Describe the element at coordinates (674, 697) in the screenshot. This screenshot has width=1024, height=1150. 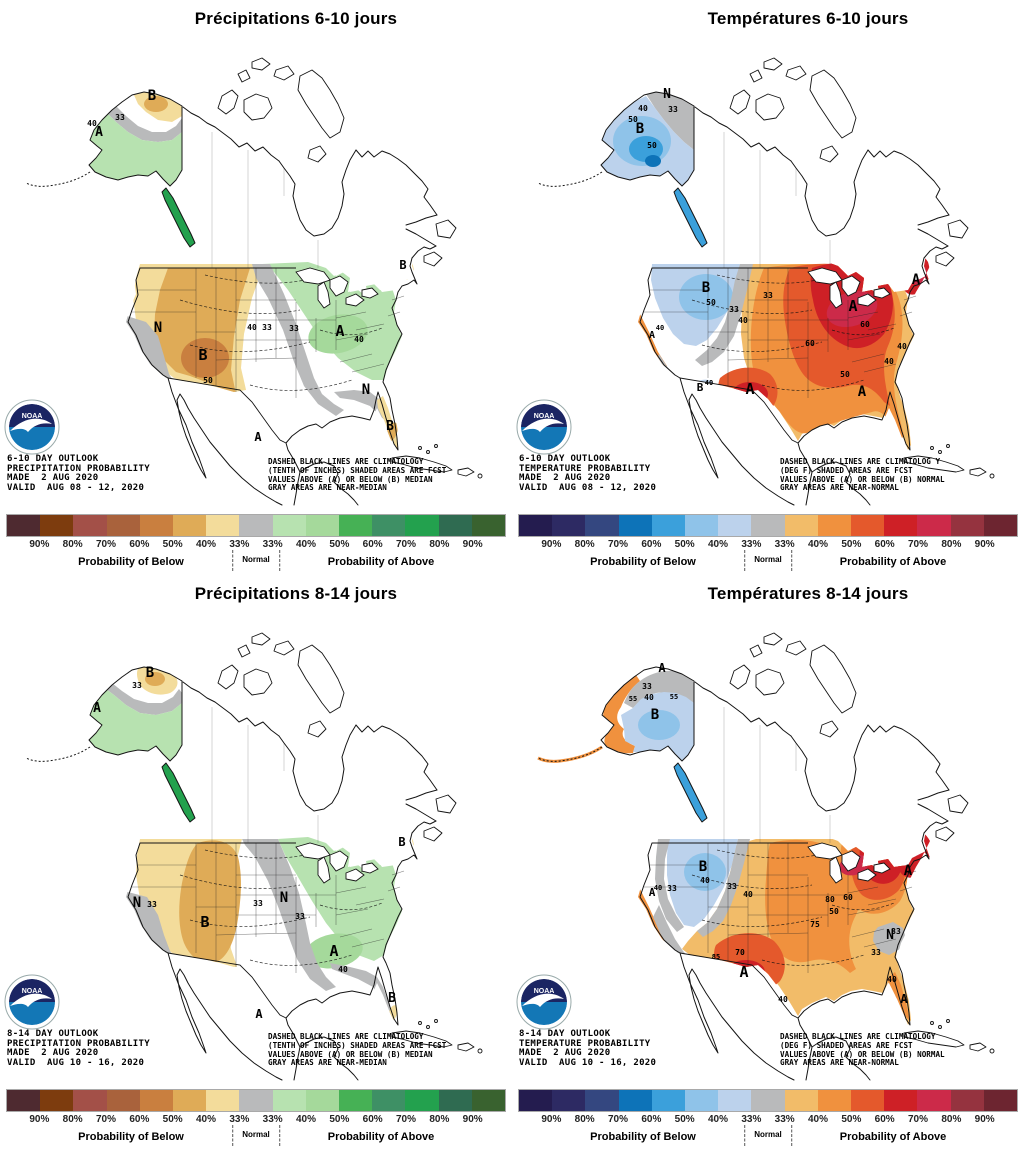
I see `region-label: 55` at that location.